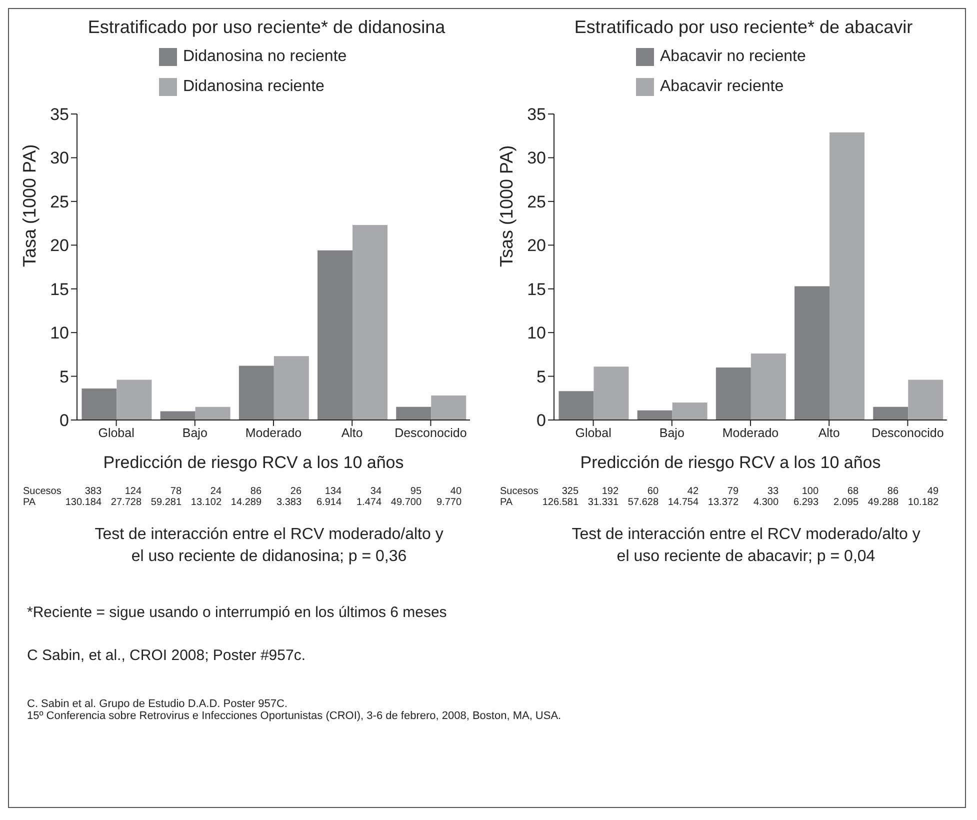 The width and height of the screenshot is (977, 820). What do you see at coordinates (269, 546) in the screenshot?
I see `text: Test de interacción entre el RCV moderado/alto y el uso reciente de didanosina; p = 0,36` at bounding box center [269, 546].